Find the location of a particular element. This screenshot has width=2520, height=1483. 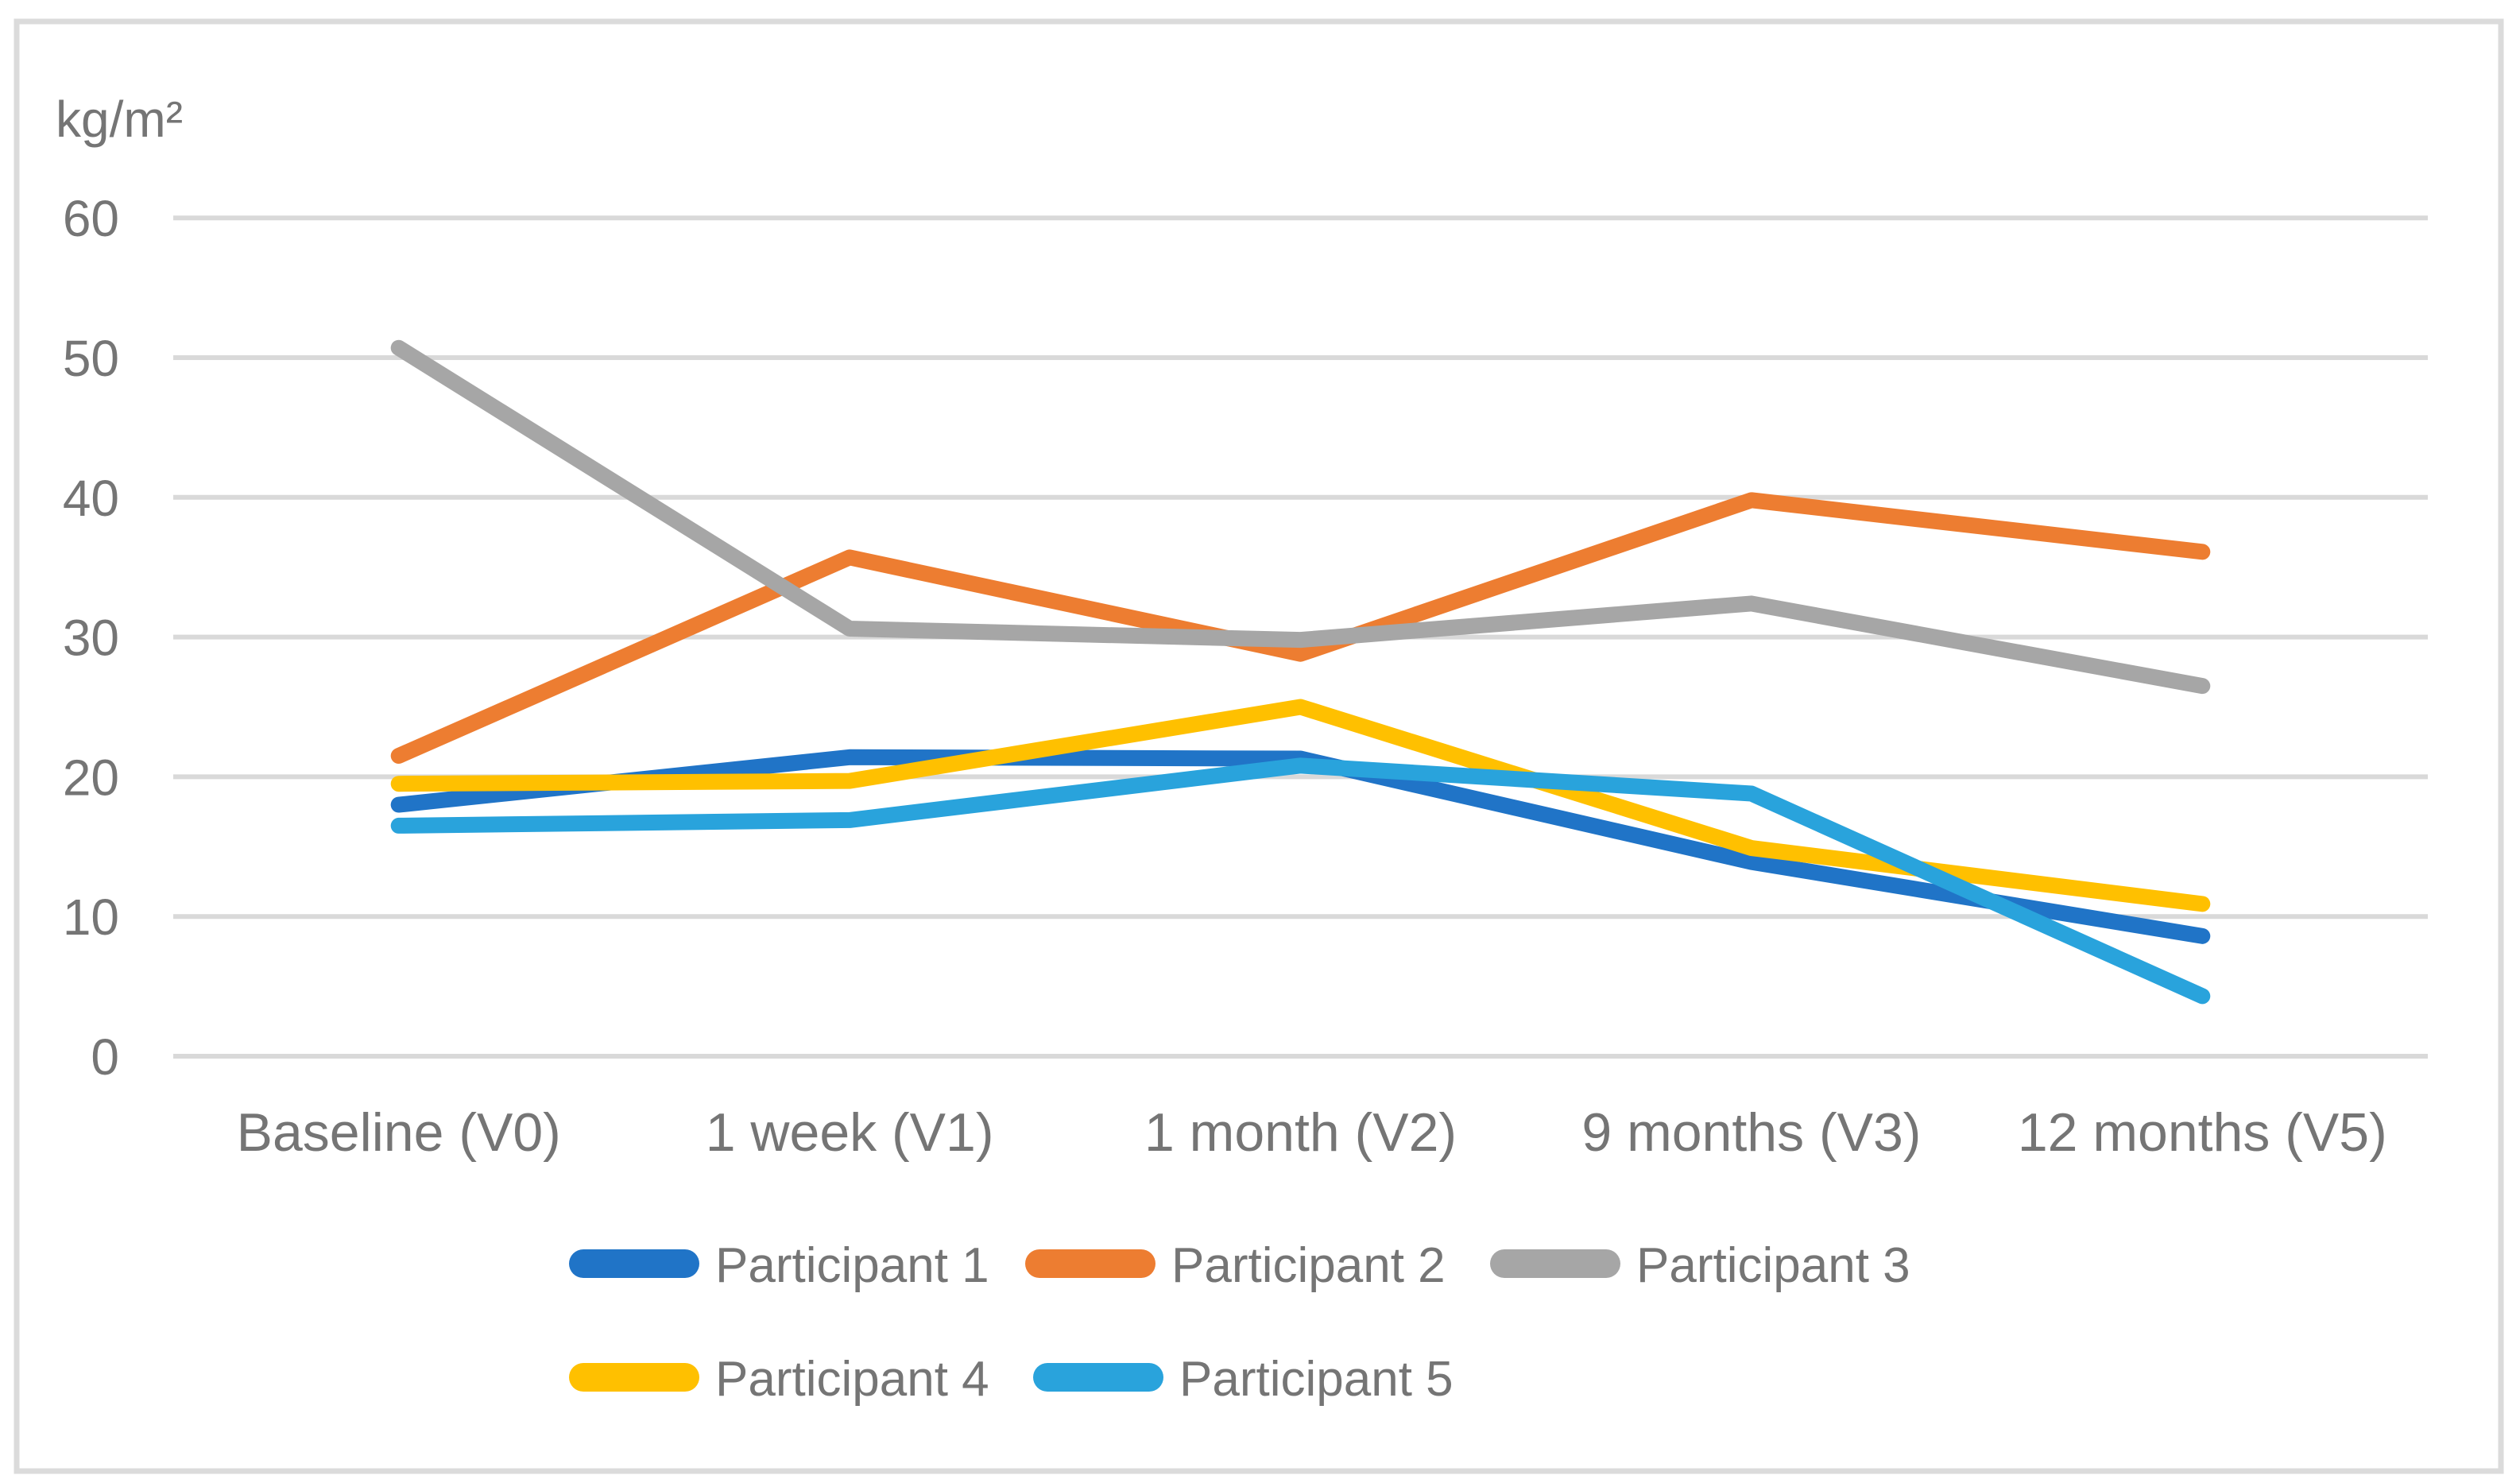

legend-label: Participant 5 is located at coordinates (1316, 1379).